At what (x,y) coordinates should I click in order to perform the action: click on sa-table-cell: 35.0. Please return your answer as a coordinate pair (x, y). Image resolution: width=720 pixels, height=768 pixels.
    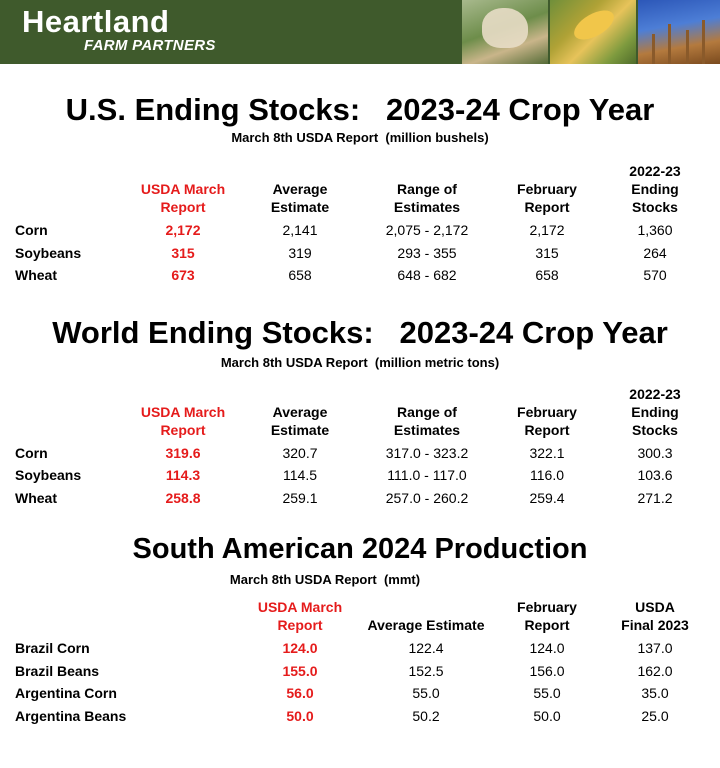
    Looking at the image, I should click on (655, 693).